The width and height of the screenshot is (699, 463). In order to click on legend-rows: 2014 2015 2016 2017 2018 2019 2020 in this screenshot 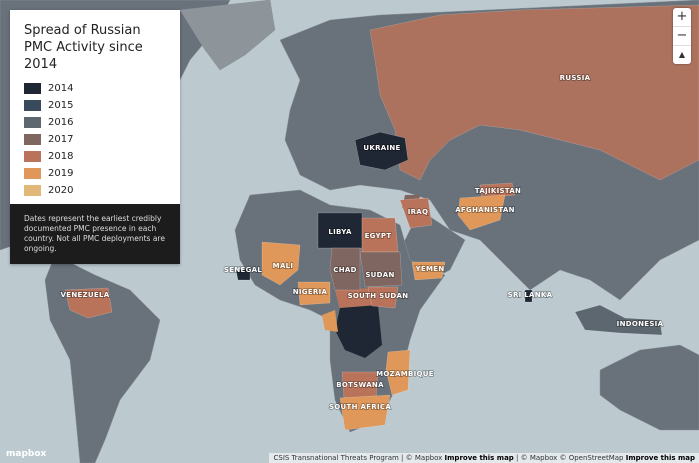, I will do `click(95, 139)`.